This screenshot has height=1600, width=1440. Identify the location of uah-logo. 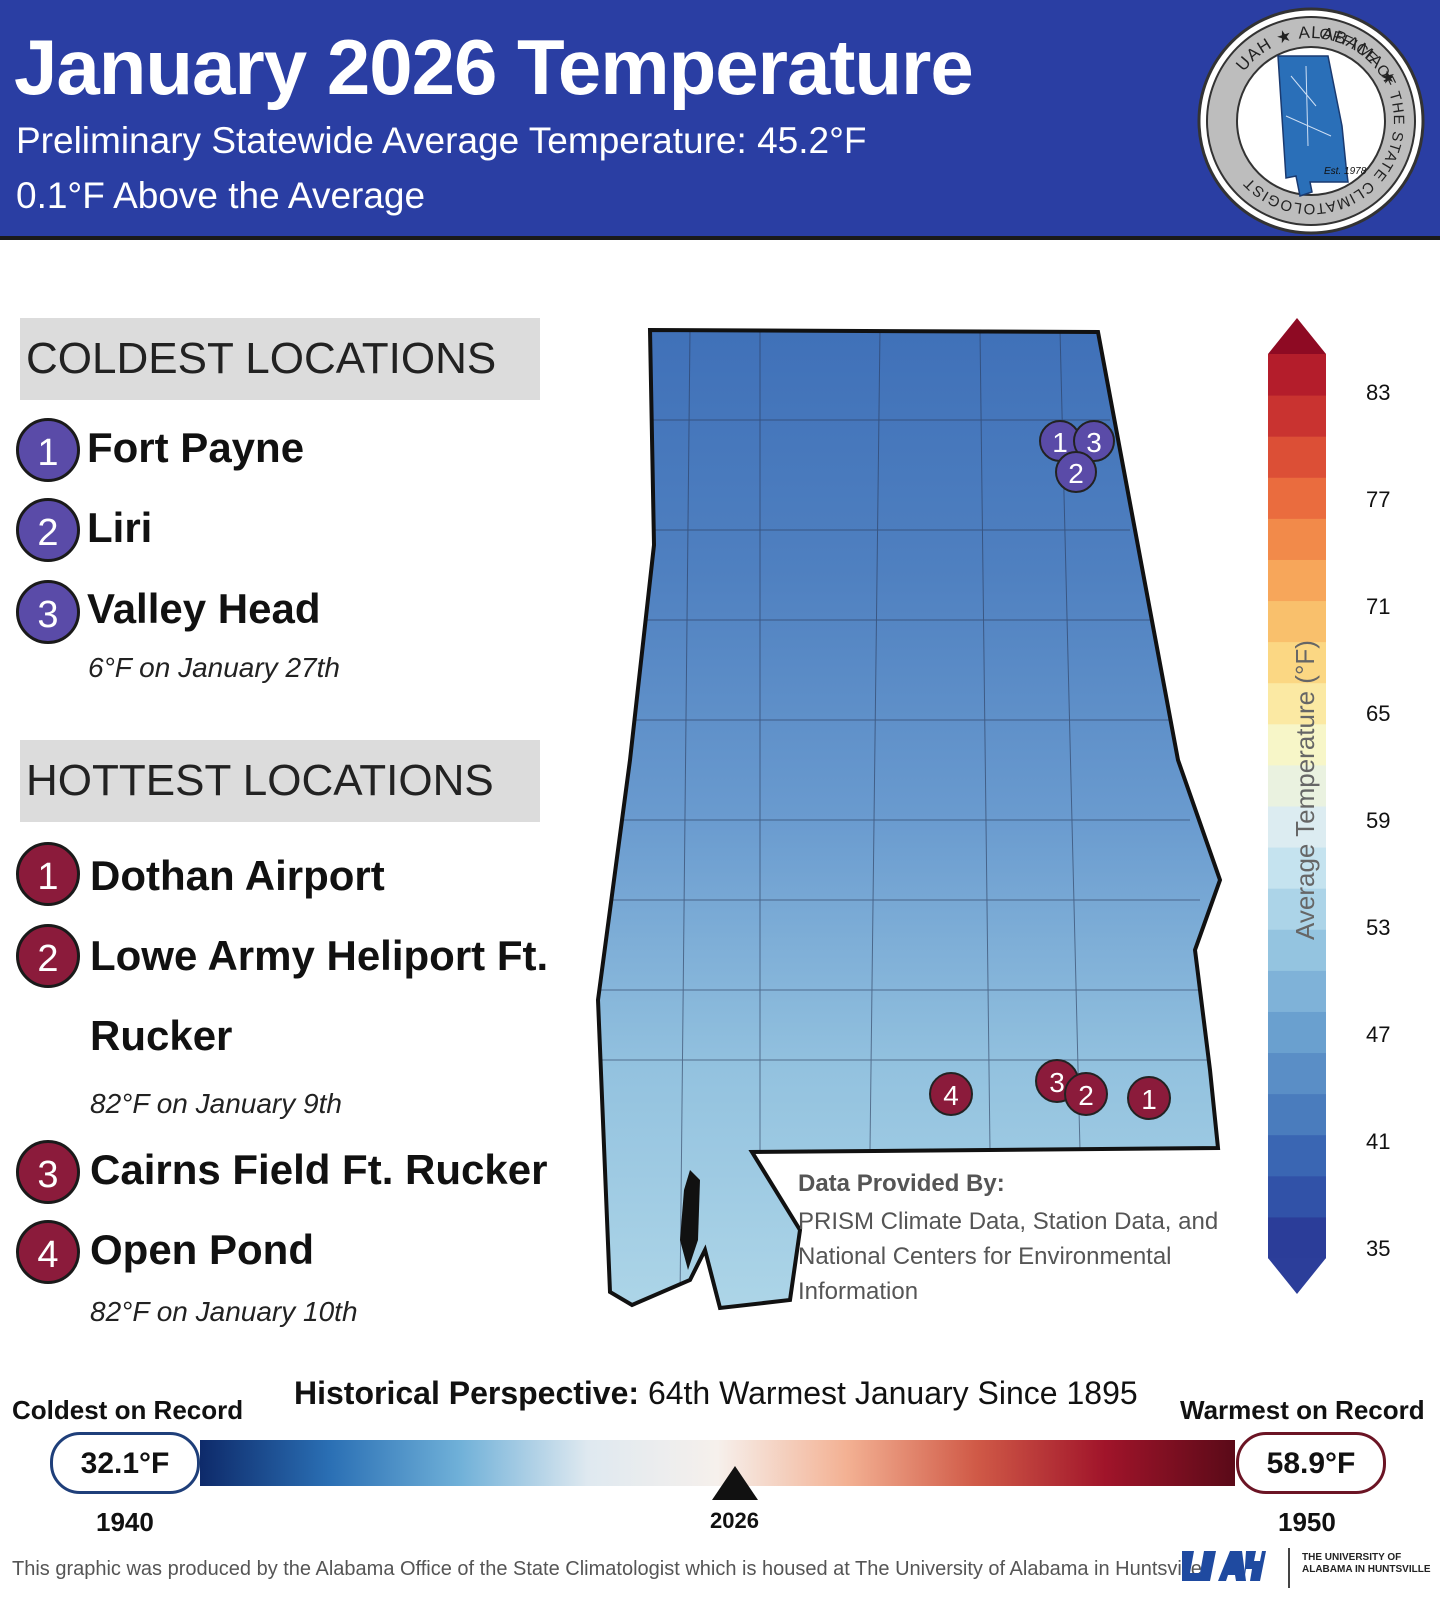
(1224, 1566).